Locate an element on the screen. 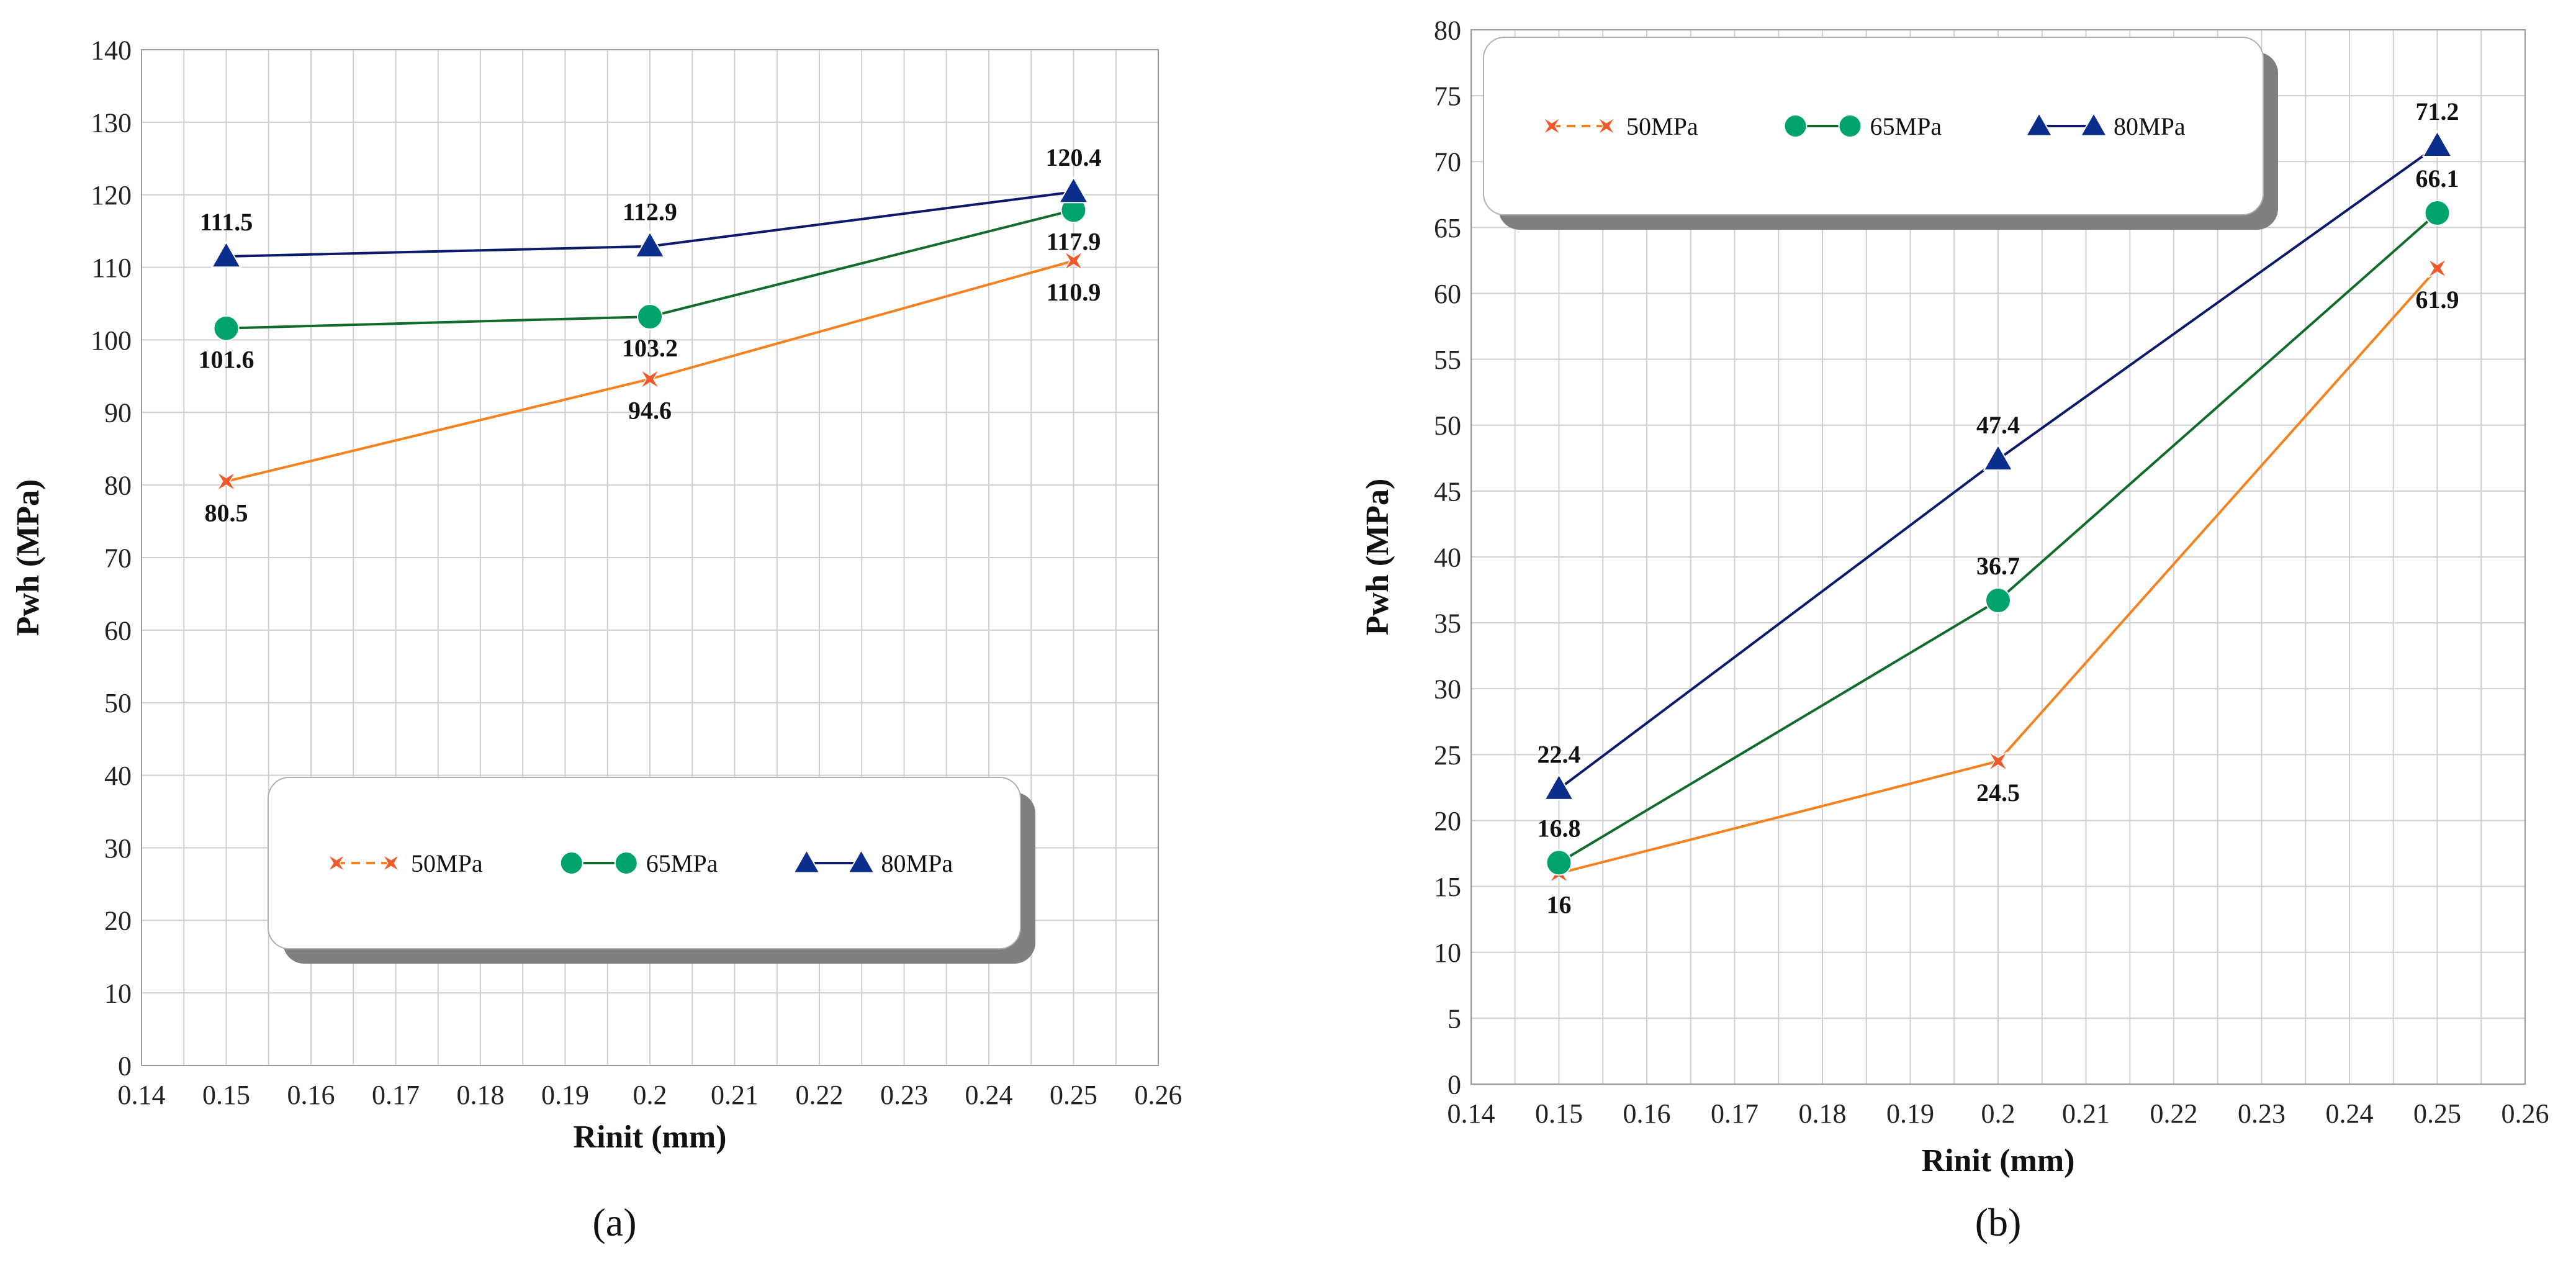 This screenshot has width=2576, height=1271. x-tick-label: 0.25 is located at coordinates (2437, 1113).